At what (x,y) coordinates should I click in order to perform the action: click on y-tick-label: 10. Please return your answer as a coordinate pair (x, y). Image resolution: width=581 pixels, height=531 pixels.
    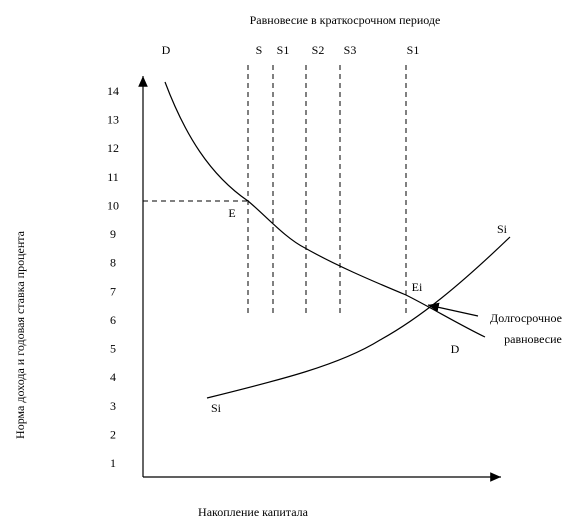
    Looking at the image, I should click on (113, 205).